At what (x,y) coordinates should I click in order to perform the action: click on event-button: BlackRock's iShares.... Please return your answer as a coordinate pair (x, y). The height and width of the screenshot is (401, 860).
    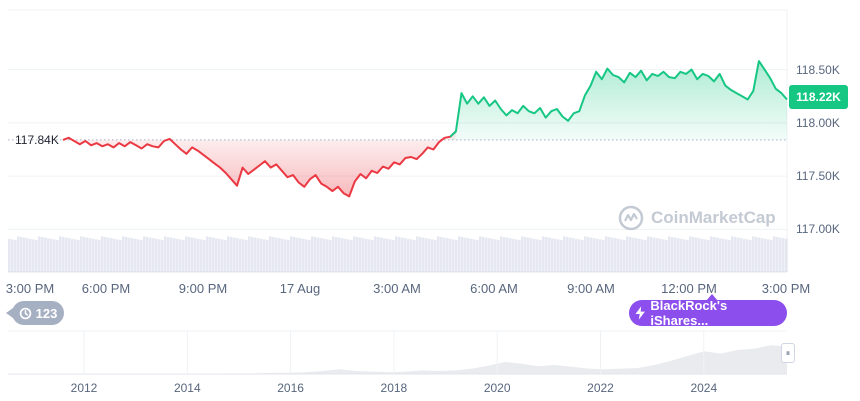
    Looking at the image, I should click on (708, 311).